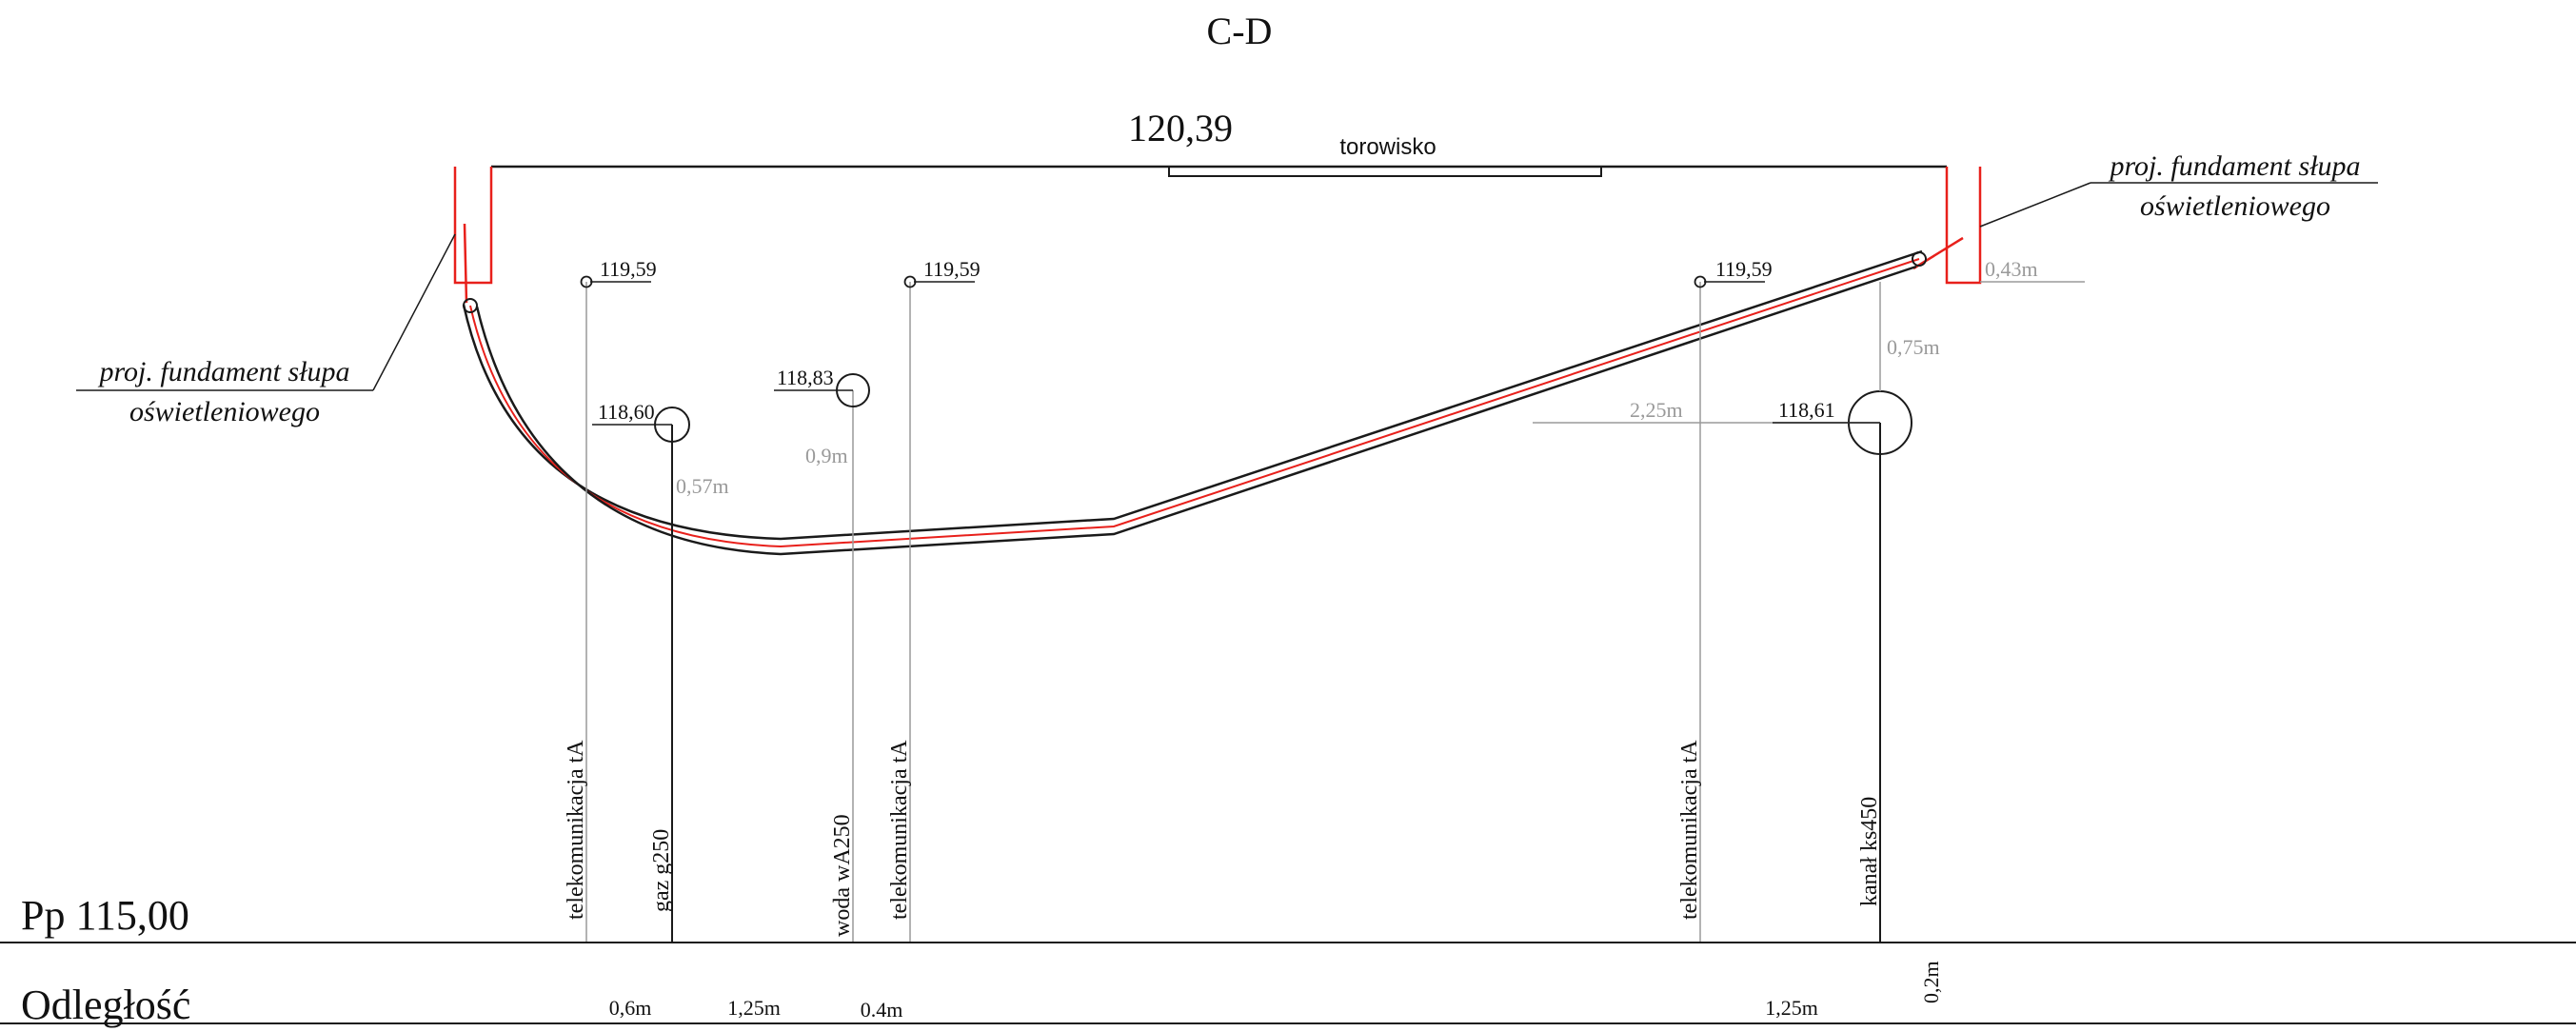 This screenshot has width=2576, height=1032. I want to click on distance-0: 0,6m, so click(630, 1008).